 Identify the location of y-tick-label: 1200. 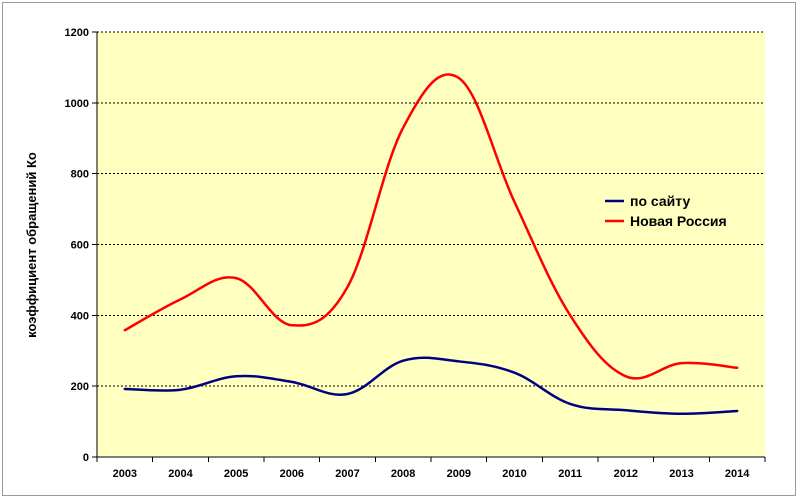
(77, 33).